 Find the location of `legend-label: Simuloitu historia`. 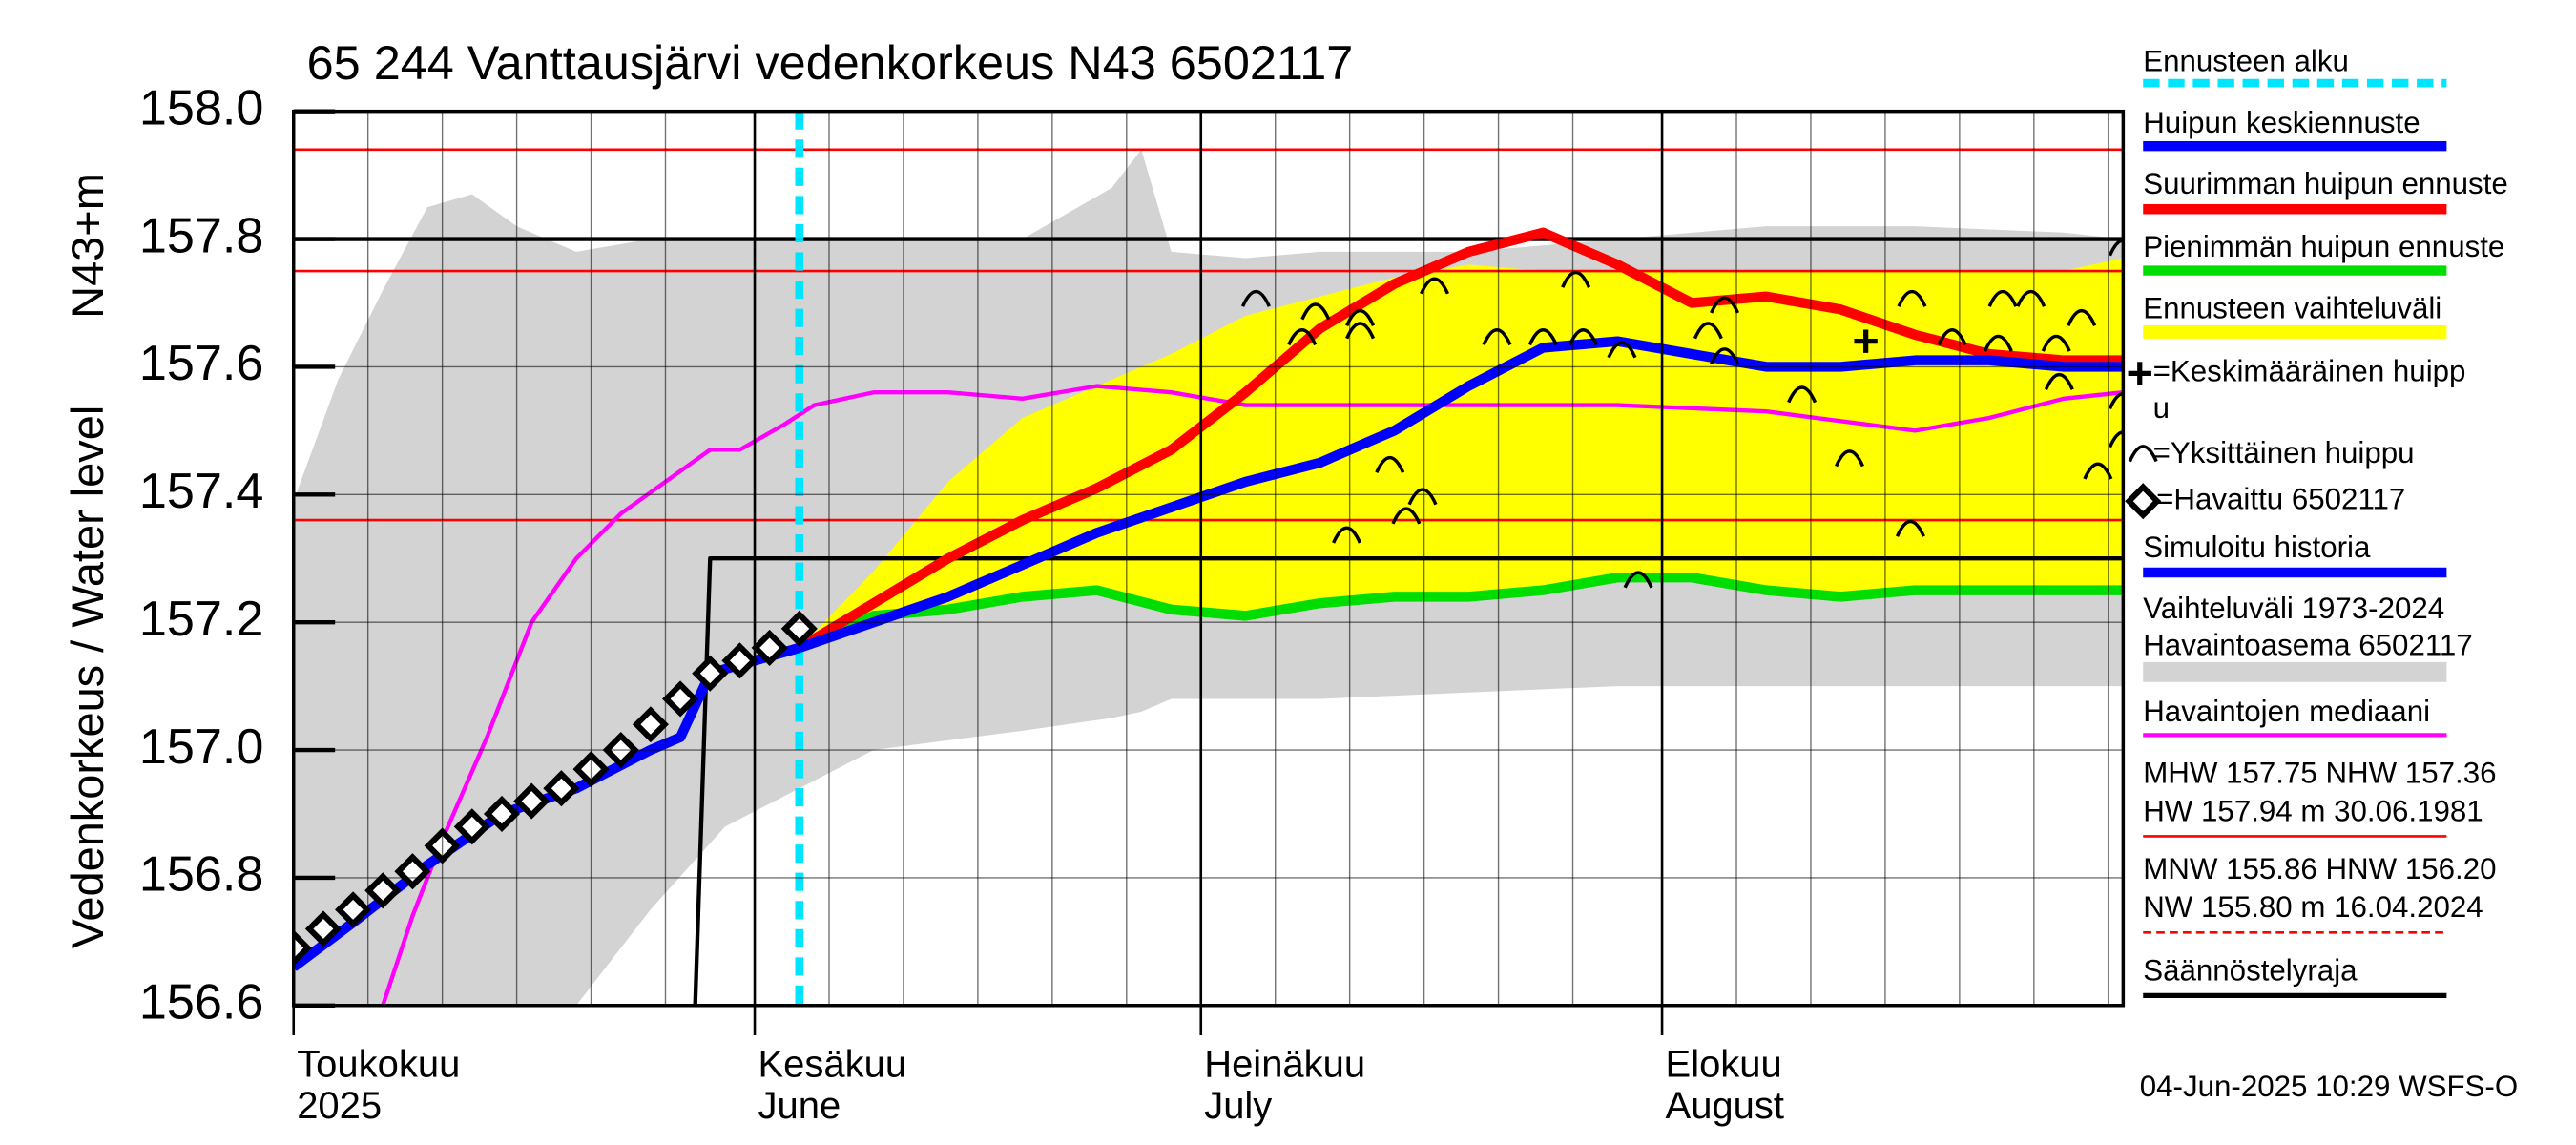

legend-label: Simuloitu historia is located at coordinates (2257, 547).